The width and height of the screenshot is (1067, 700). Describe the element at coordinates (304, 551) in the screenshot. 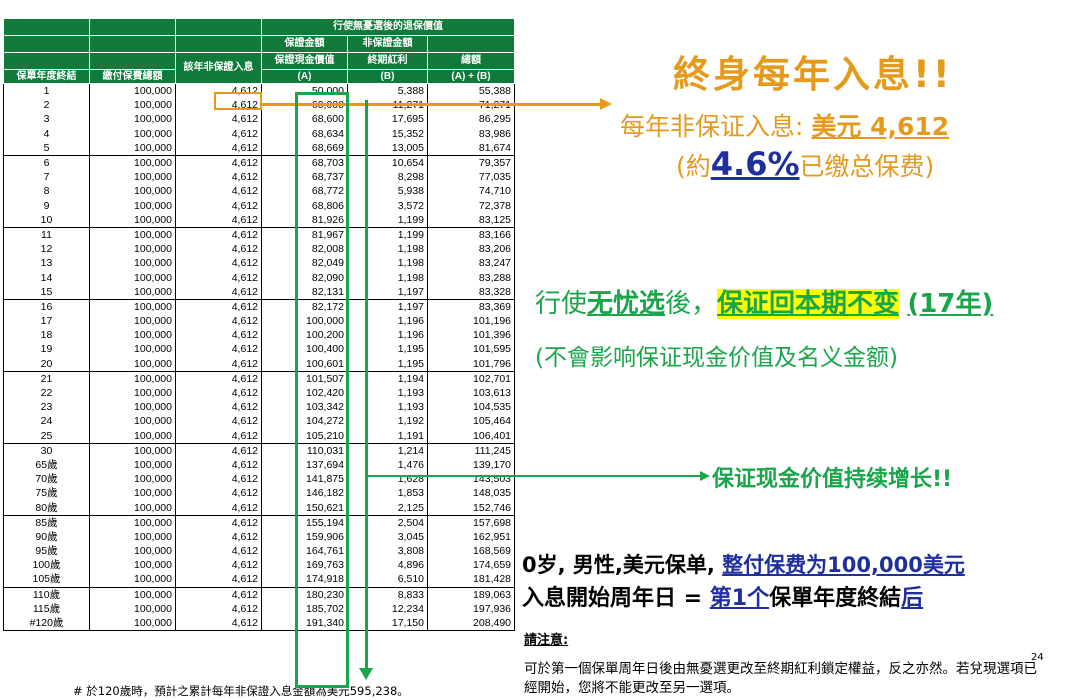

I see `cell-cash-value: 164,761` at that location.